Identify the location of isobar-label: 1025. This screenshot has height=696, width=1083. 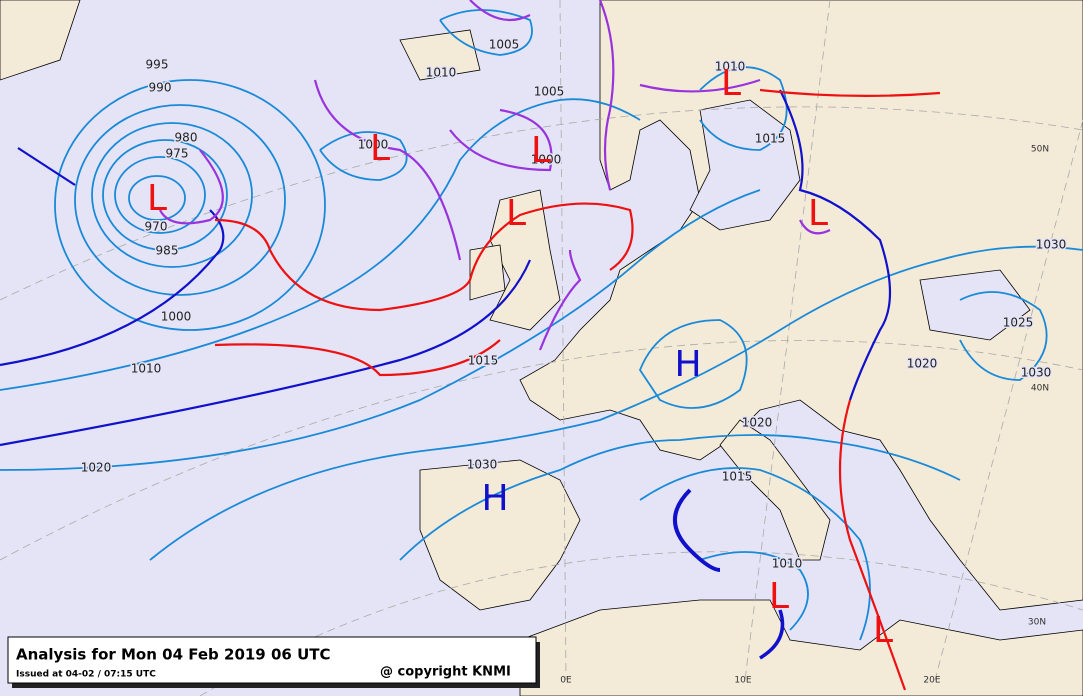
(1018, 323).